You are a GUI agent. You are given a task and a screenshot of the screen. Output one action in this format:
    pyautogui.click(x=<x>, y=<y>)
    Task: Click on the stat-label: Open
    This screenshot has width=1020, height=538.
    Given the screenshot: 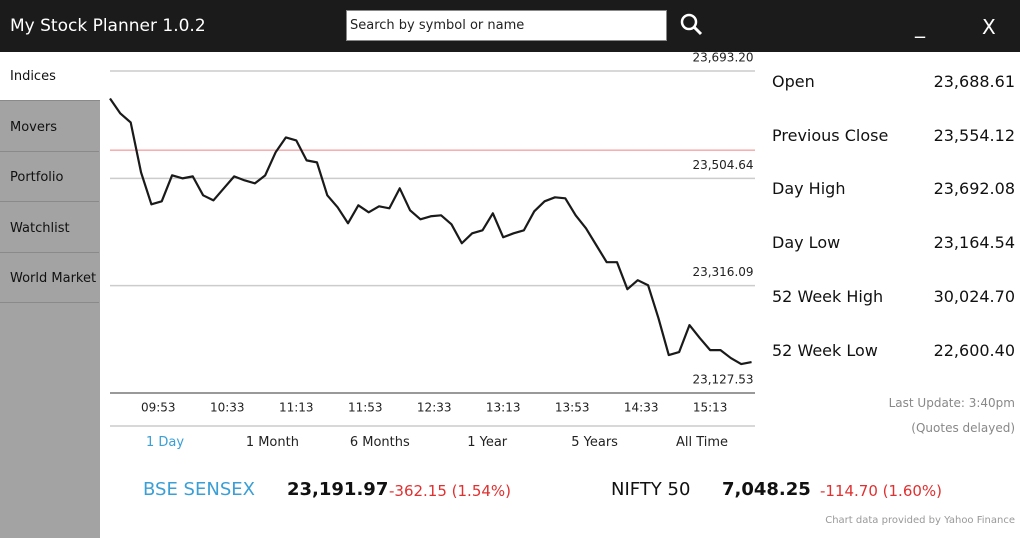 What is the action you would take?
    pyautogui.click(x=793, y=81)
    